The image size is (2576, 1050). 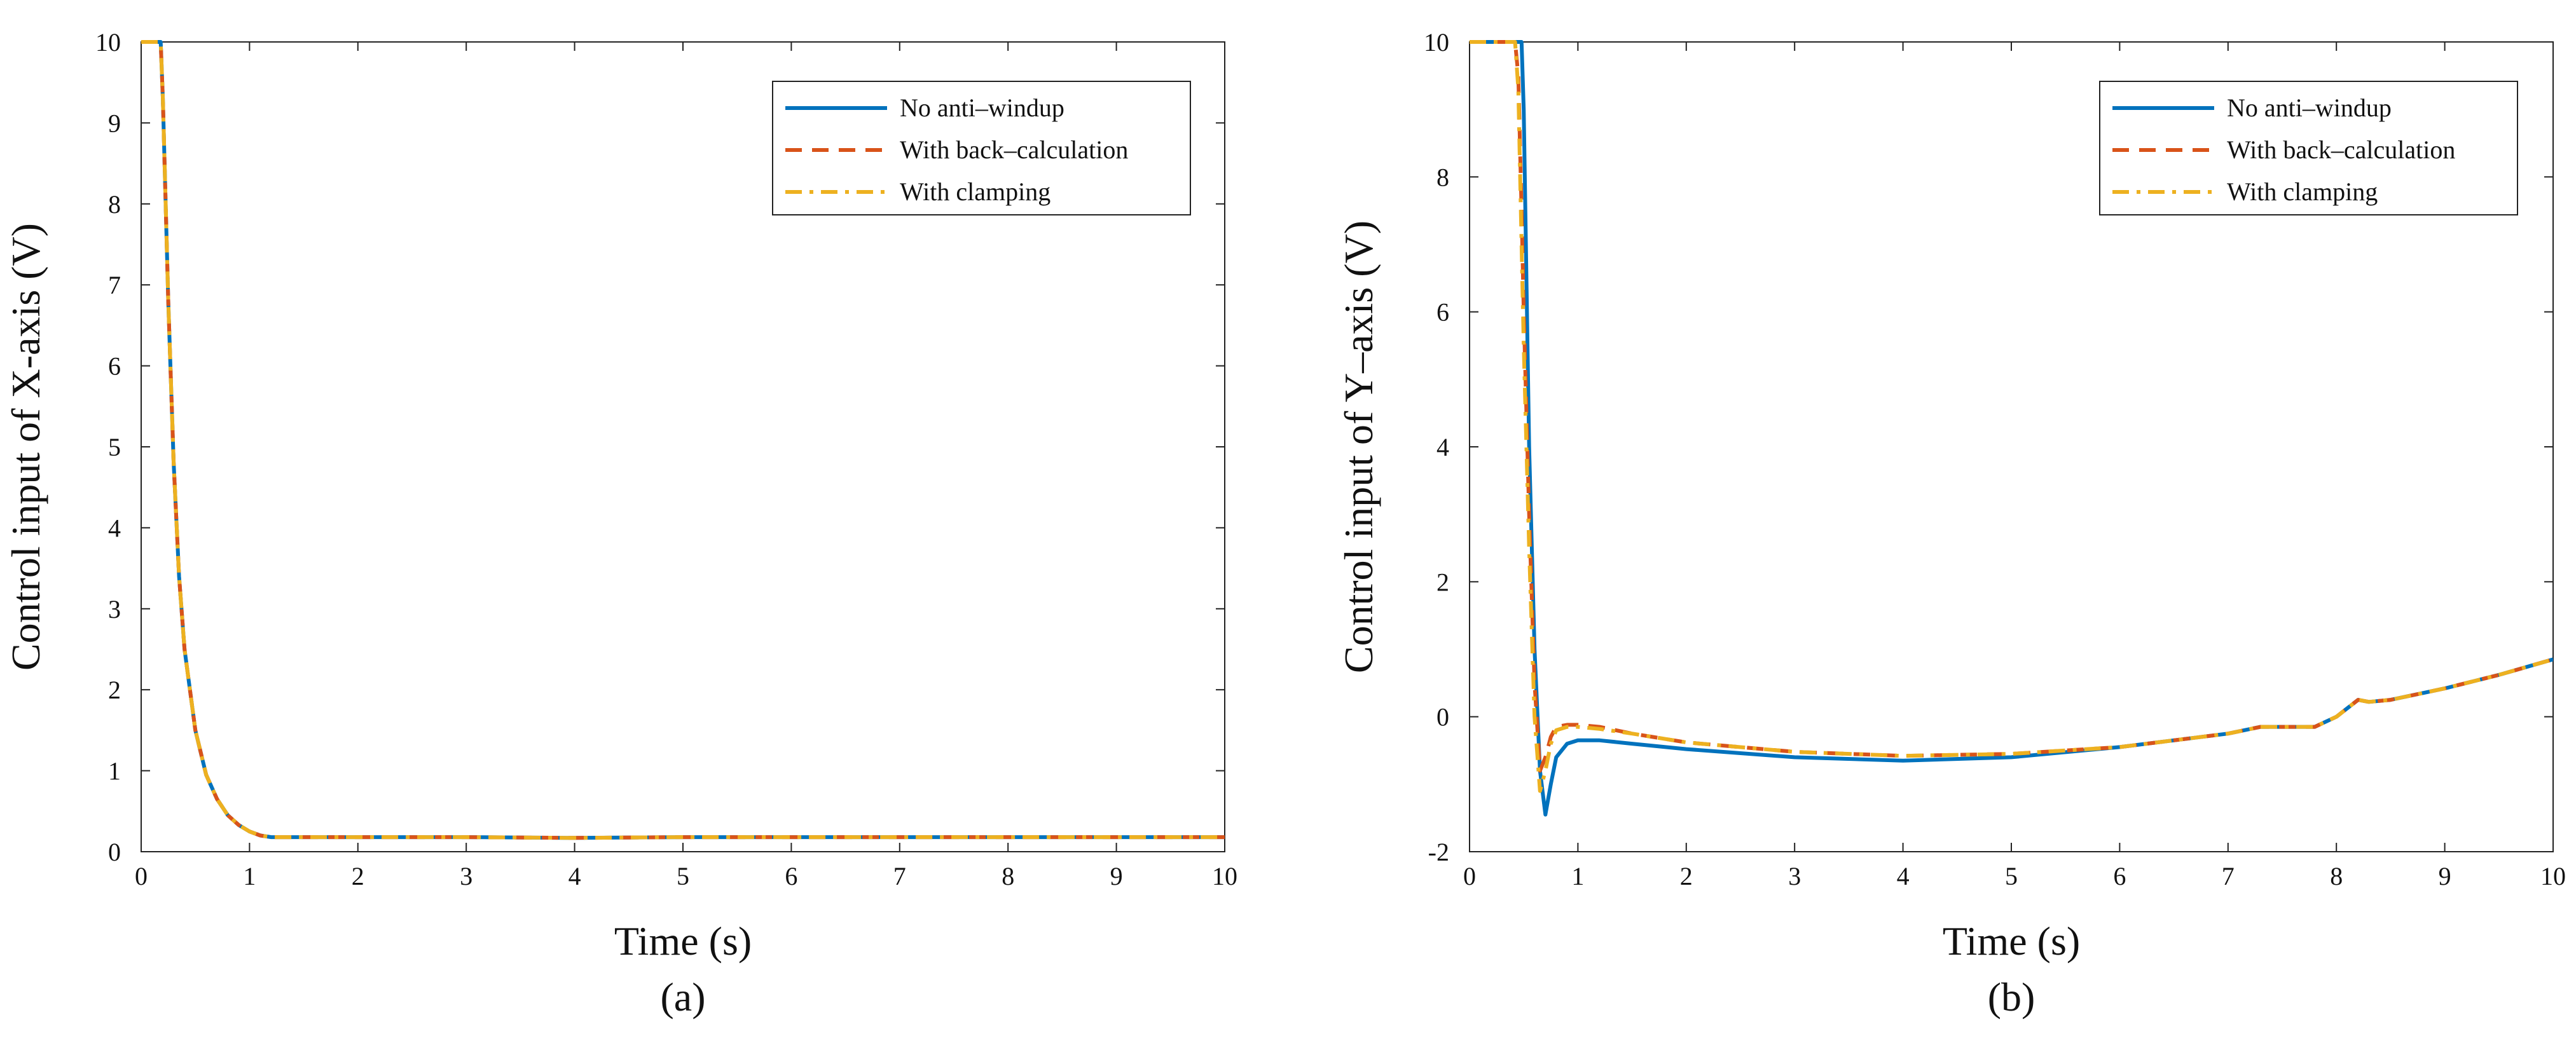 What do you see at coordinates (114, 447) in the screenshot?
I see `y-tick-label: 5` at bounding box center [114, 447].